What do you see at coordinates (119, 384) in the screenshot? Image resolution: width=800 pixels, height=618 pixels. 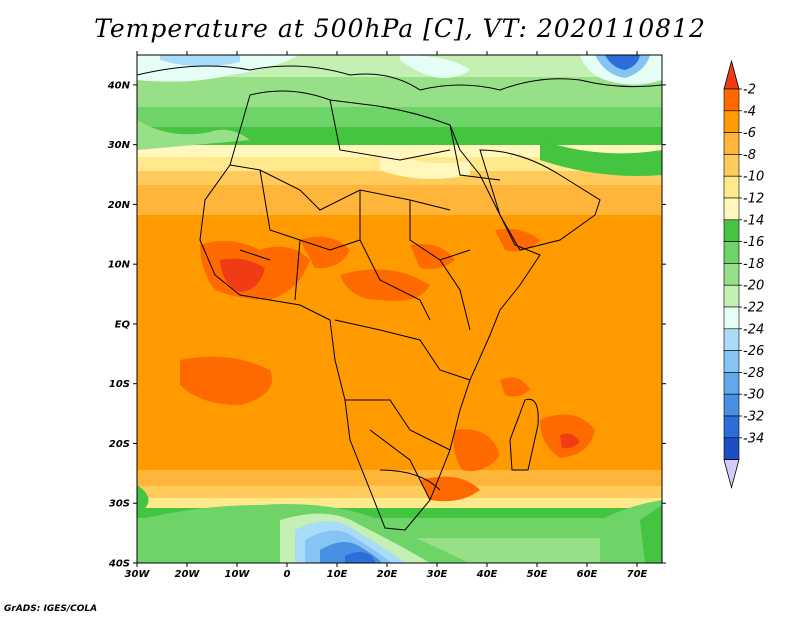 I see `lat-tick-label: 10S` at bounding box center [119, 384].